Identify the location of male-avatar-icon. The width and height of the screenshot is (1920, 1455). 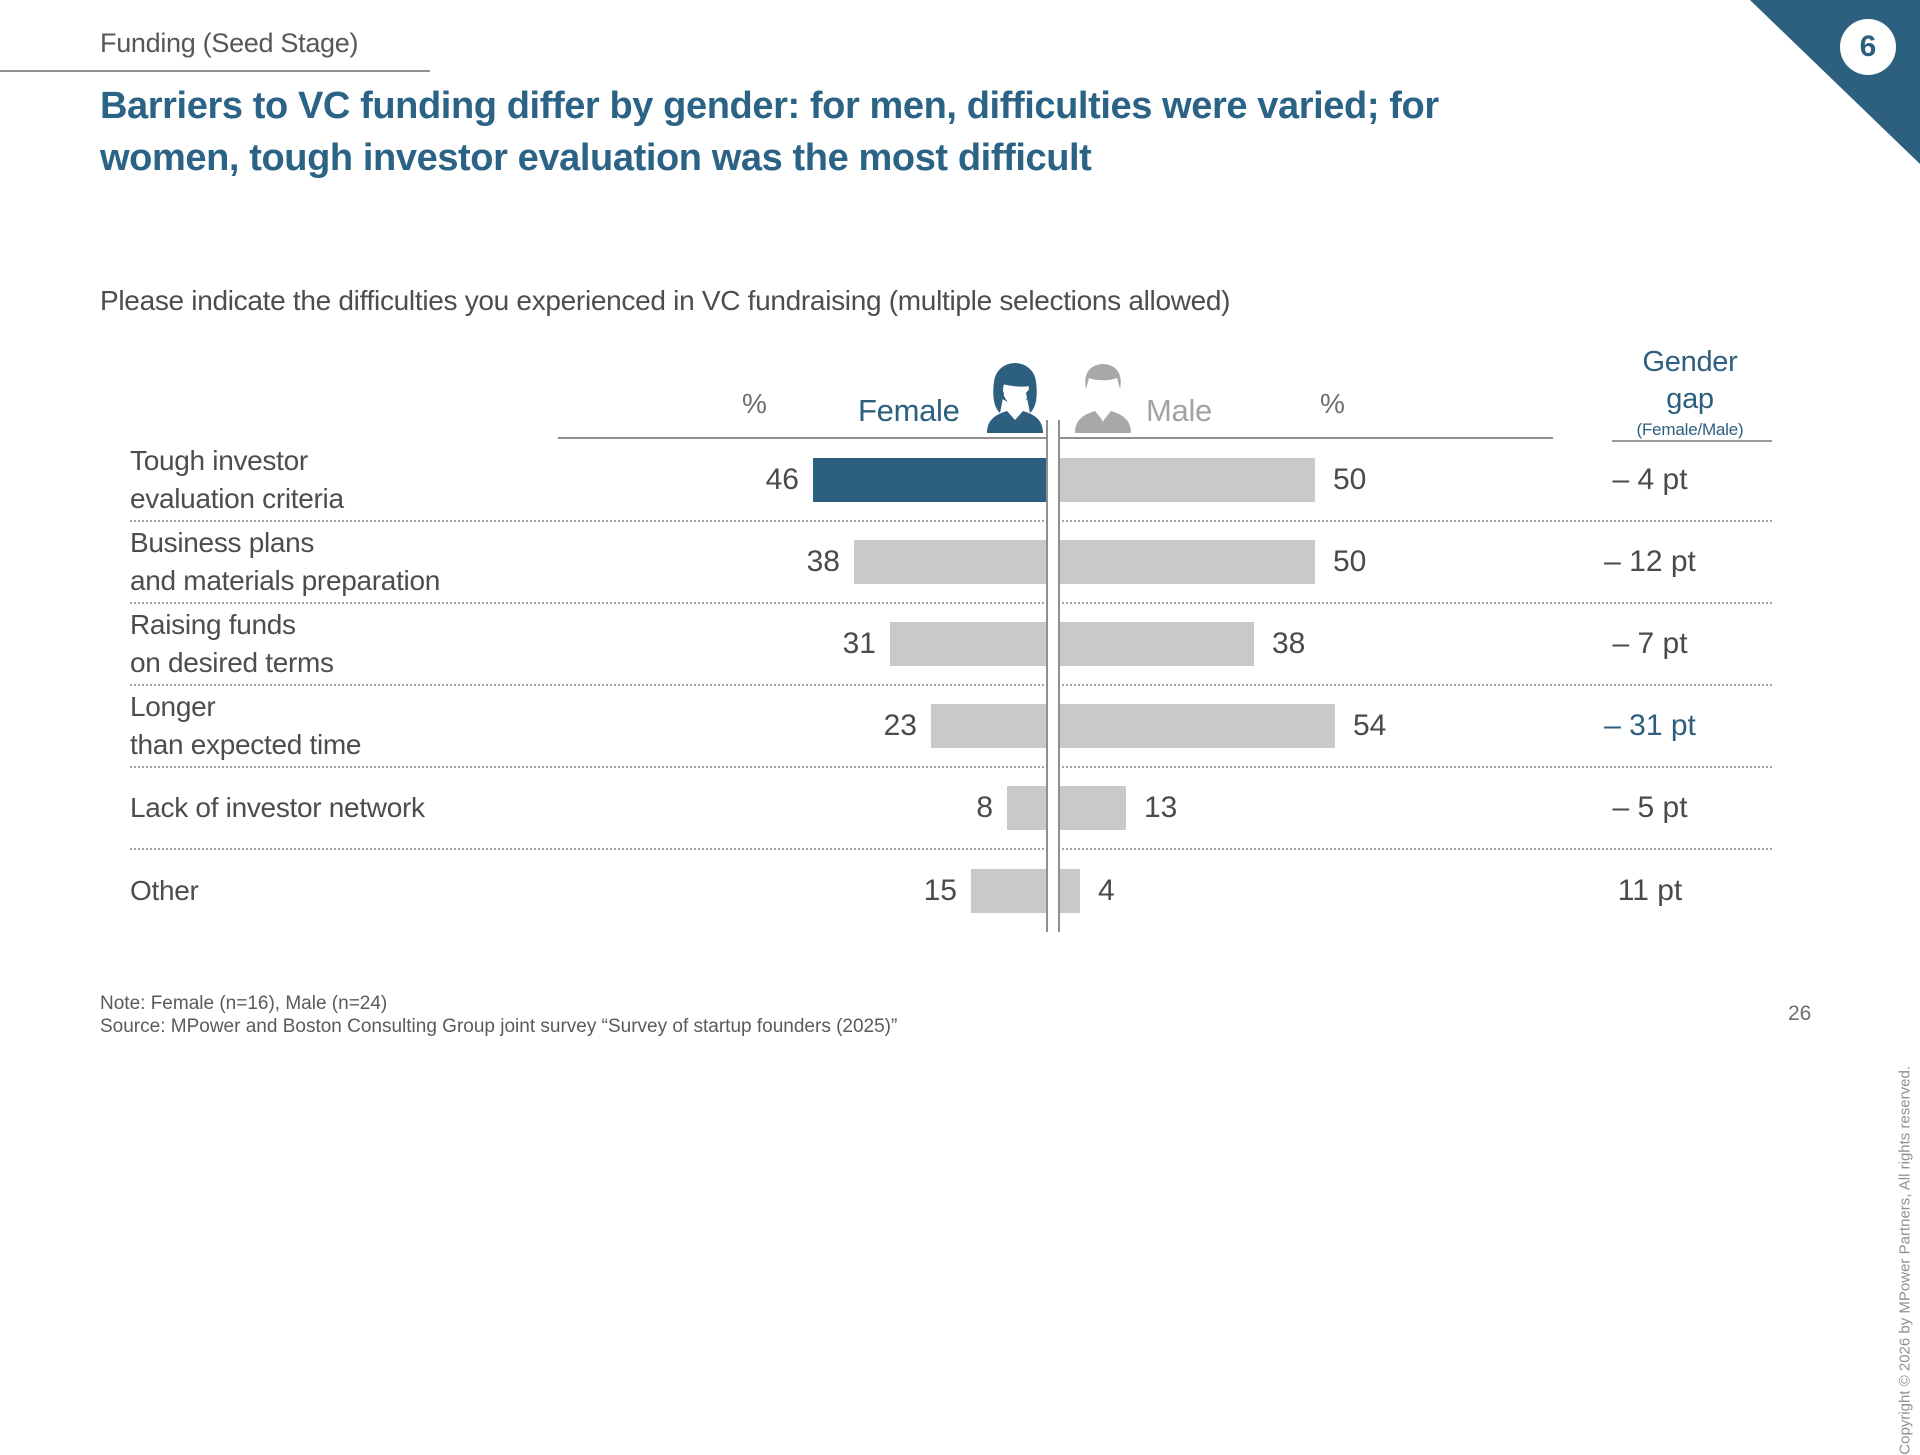
(1103, 398).